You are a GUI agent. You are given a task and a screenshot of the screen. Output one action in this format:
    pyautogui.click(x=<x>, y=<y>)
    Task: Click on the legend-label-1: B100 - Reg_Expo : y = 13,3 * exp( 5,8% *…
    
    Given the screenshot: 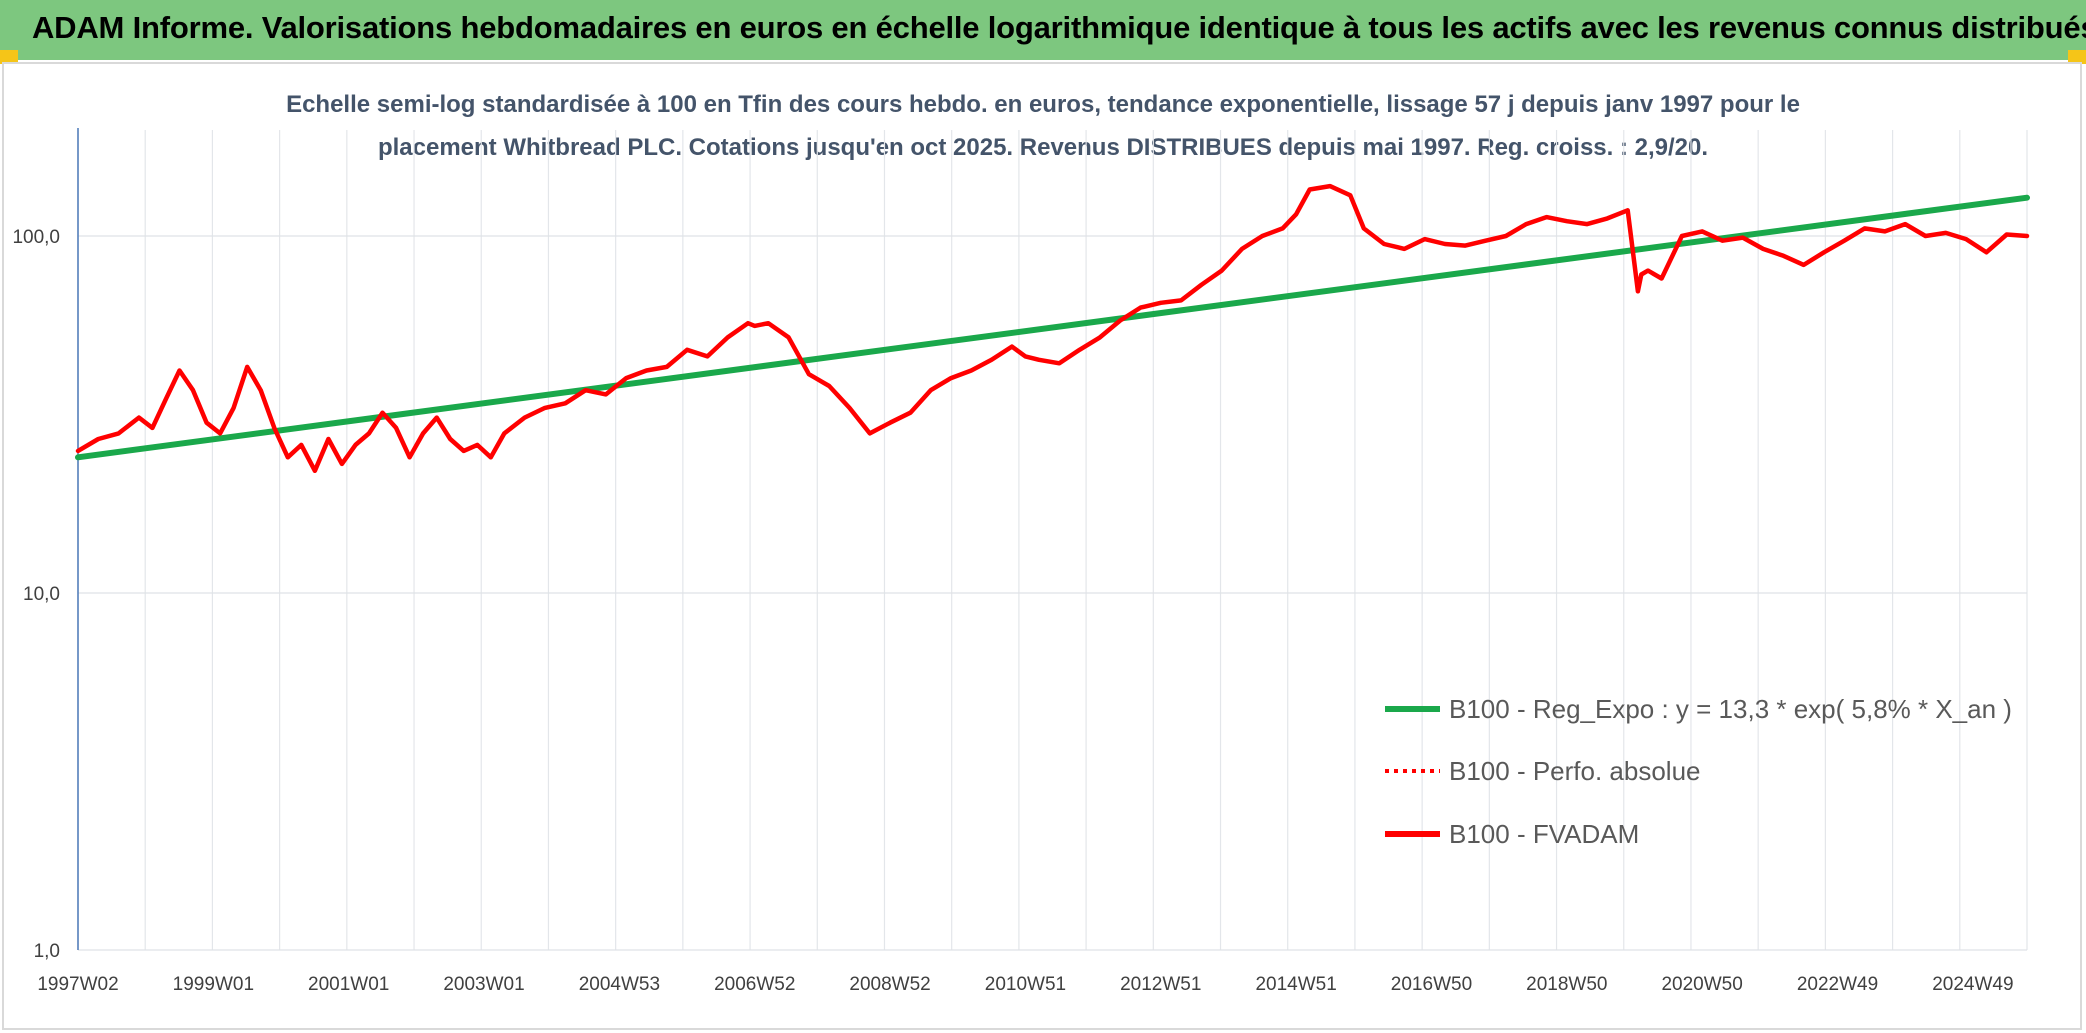 What is the action you would take?
    pyautogui.click(x=1730, y=709)
    